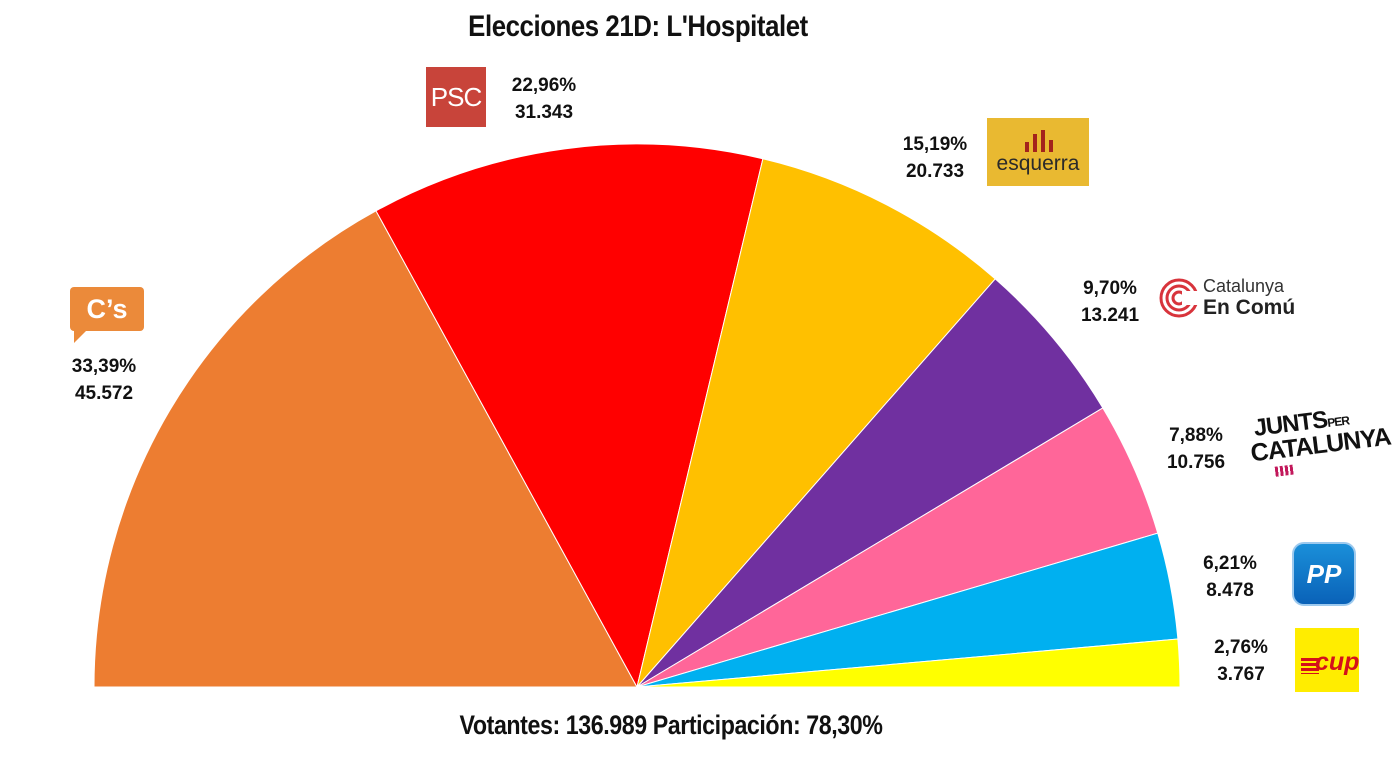 The width and height of the screenshot is (1400, 770). Describe the element at coordinates (671, 725) in the screenshot. I see `chart-footer: Votantes: 136.989 Participación: 78,30%` at that location.